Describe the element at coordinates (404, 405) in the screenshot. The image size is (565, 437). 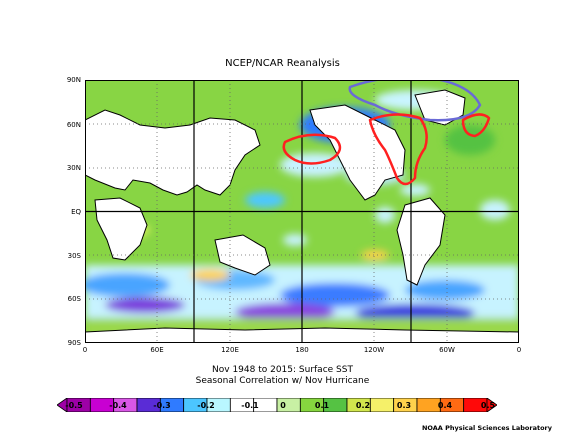
I see `colorbar-label: 0.3` at that location.